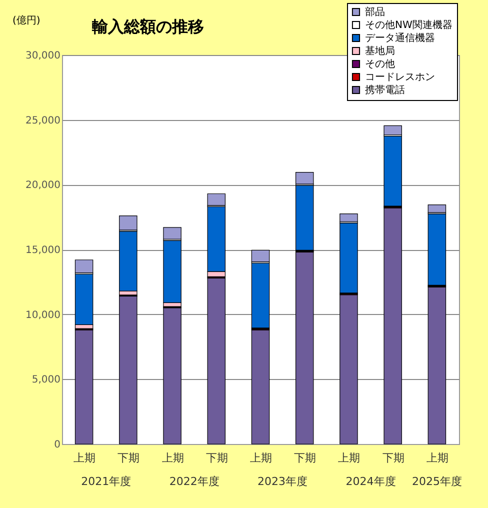  What do you see at coordinates (57, 445) in the screenshot?
I see `y-tick-label: 0` at bounding box center [57, 445].